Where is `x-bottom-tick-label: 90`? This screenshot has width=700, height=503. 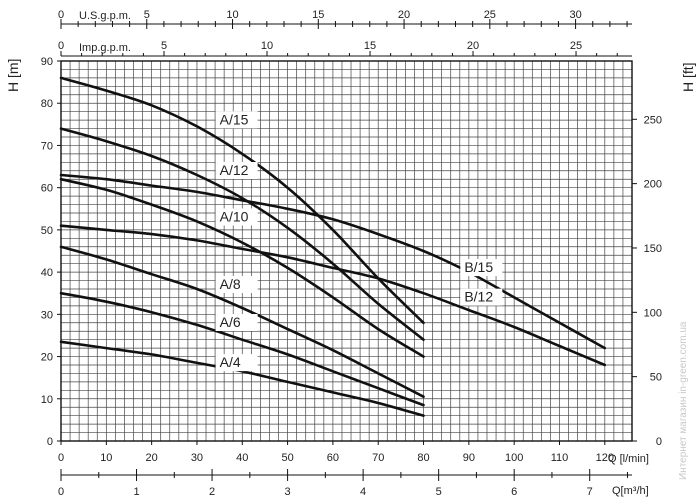
x-bottom-tick-label: 90 is located at coordinates (469, 458).